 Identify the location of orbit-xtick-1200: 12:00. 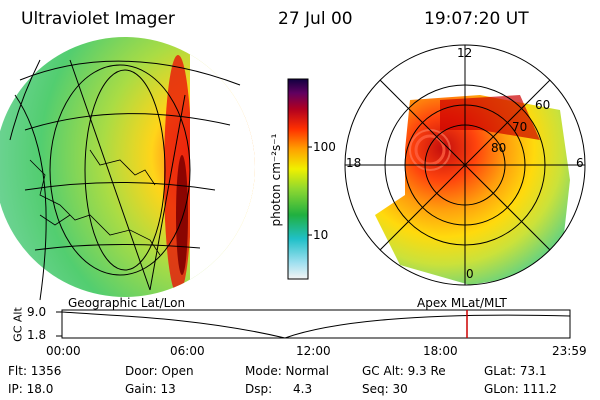
(313, 351).